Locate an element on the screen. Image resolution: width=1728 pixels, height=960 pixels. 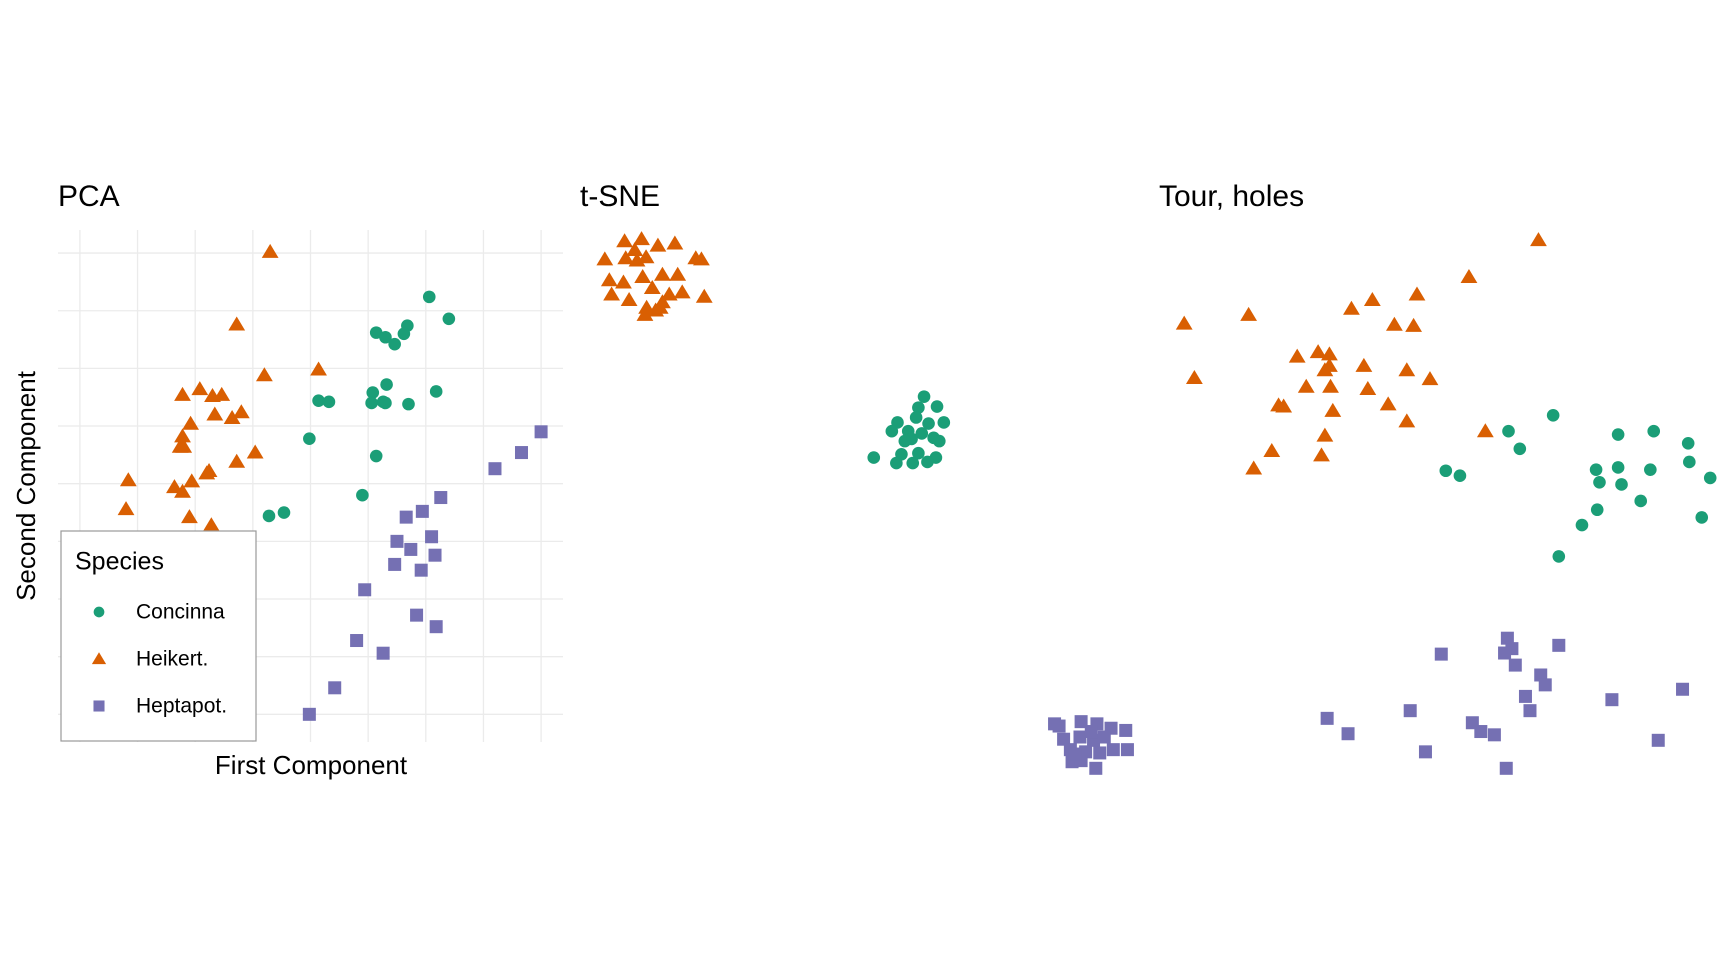
legend-label: Heikert. is located at coordinates (172, 659).